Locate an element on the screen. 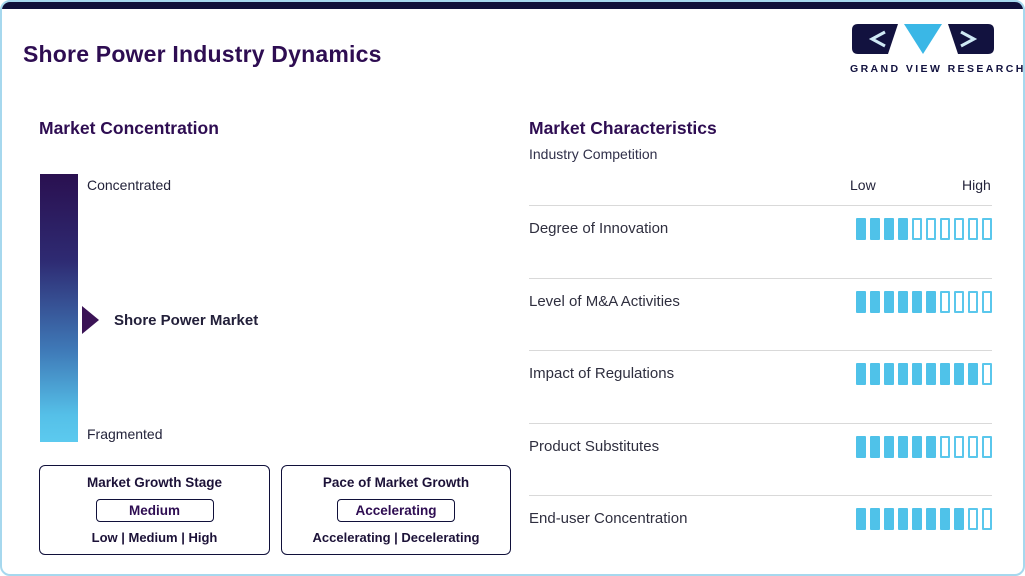 The width and height of the screenshot is (1025, 576). growth-stage-title: Market Growth Stage is located at coordinates (154, 482).